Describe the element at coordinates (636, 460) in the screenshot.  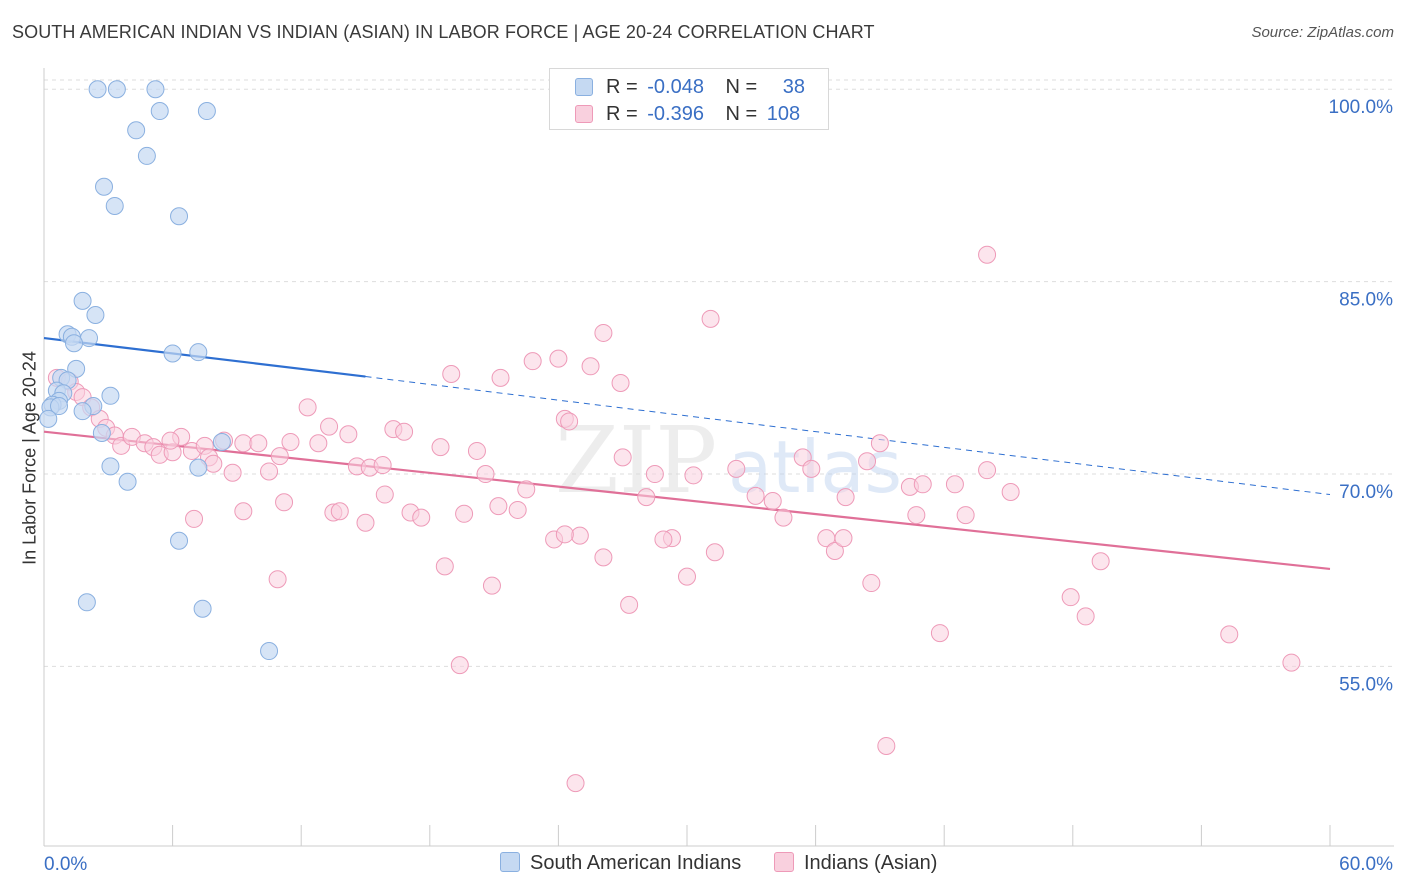
I see `watermark-zip: ZIP` at that location.